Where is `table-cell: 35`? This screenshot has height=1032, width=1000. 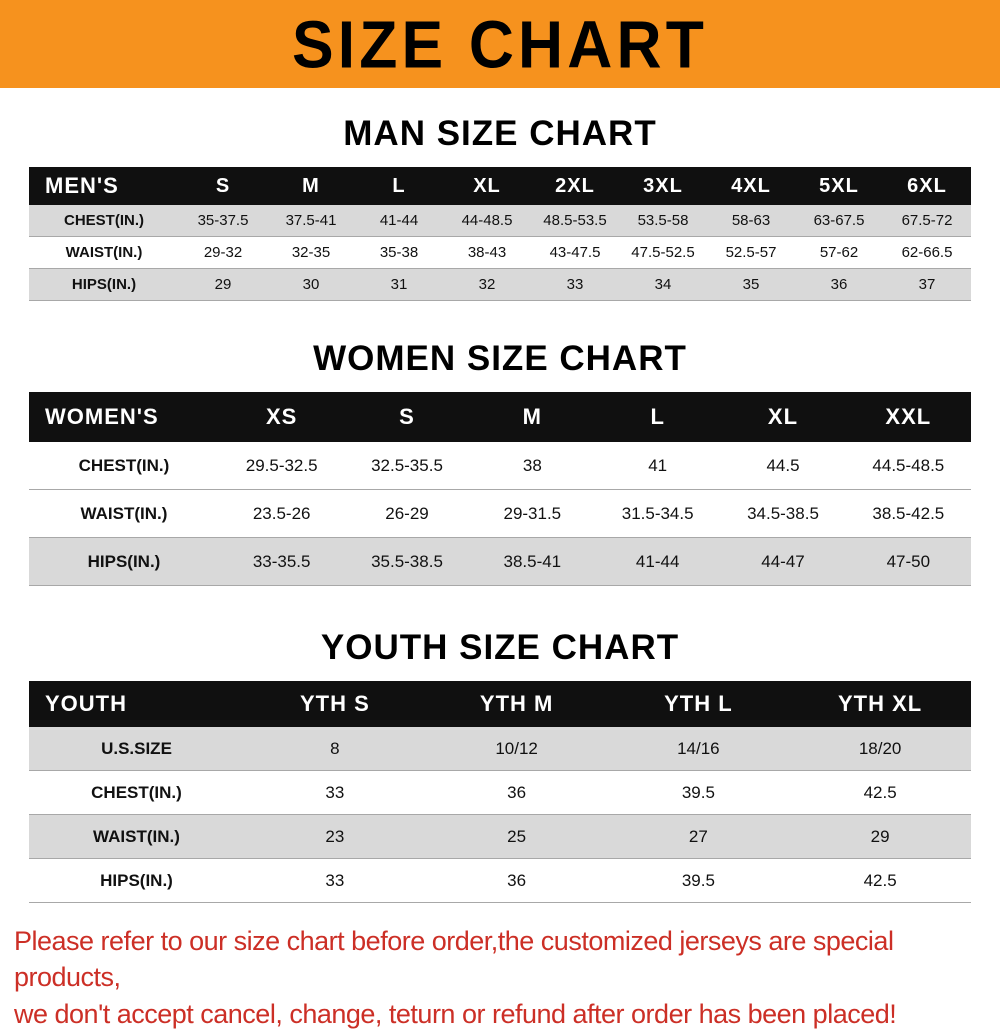 table-cell: 35 is located at coordinates (751, 284).